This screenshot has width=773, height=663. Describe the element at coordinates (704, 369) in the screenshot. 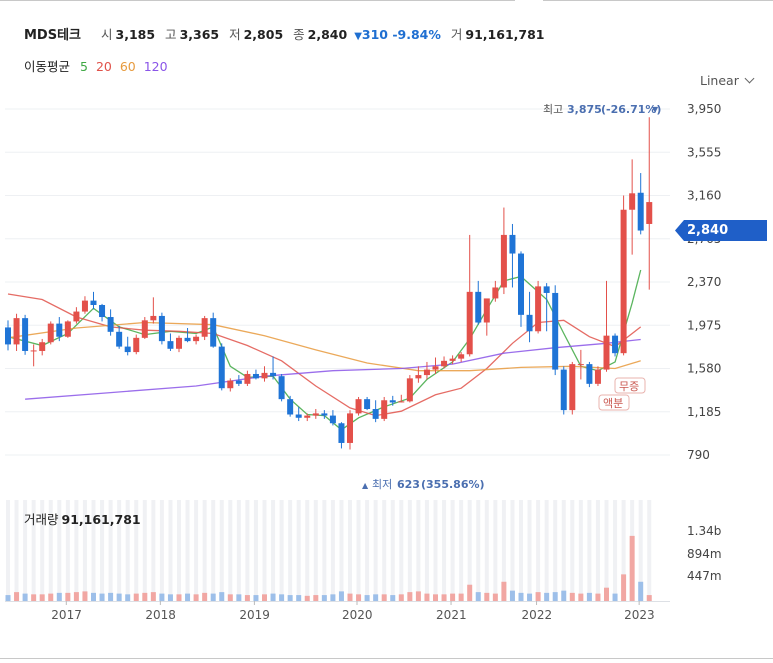

I see `y-tick-label: 1,580` at that location.